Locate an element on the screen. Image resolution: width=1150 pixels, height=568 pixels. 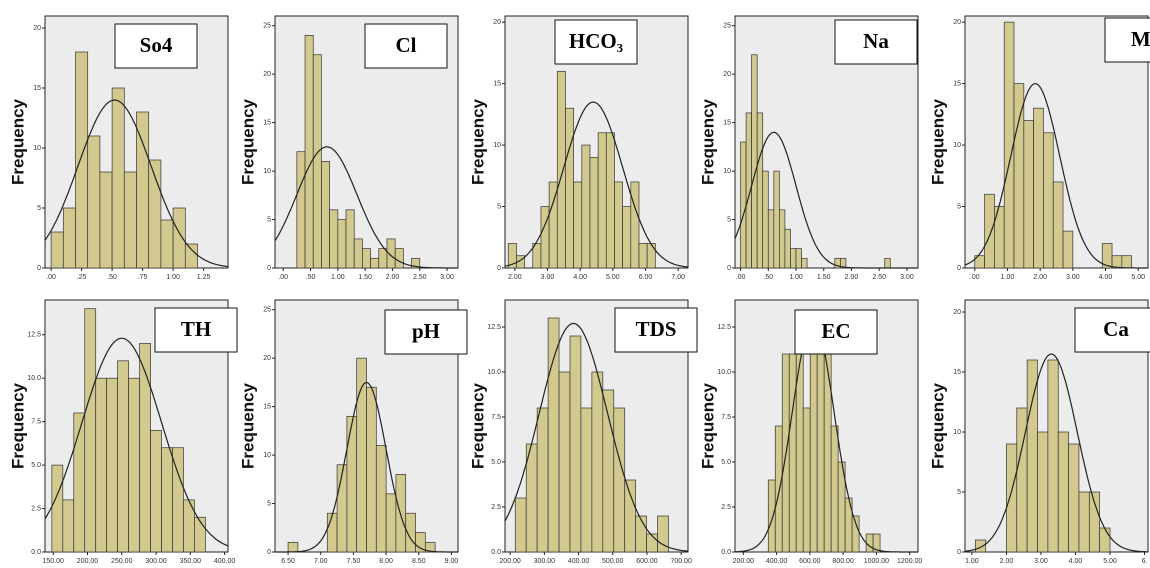
x-tick-label: 200.00 is located at coordinates (744, 561).